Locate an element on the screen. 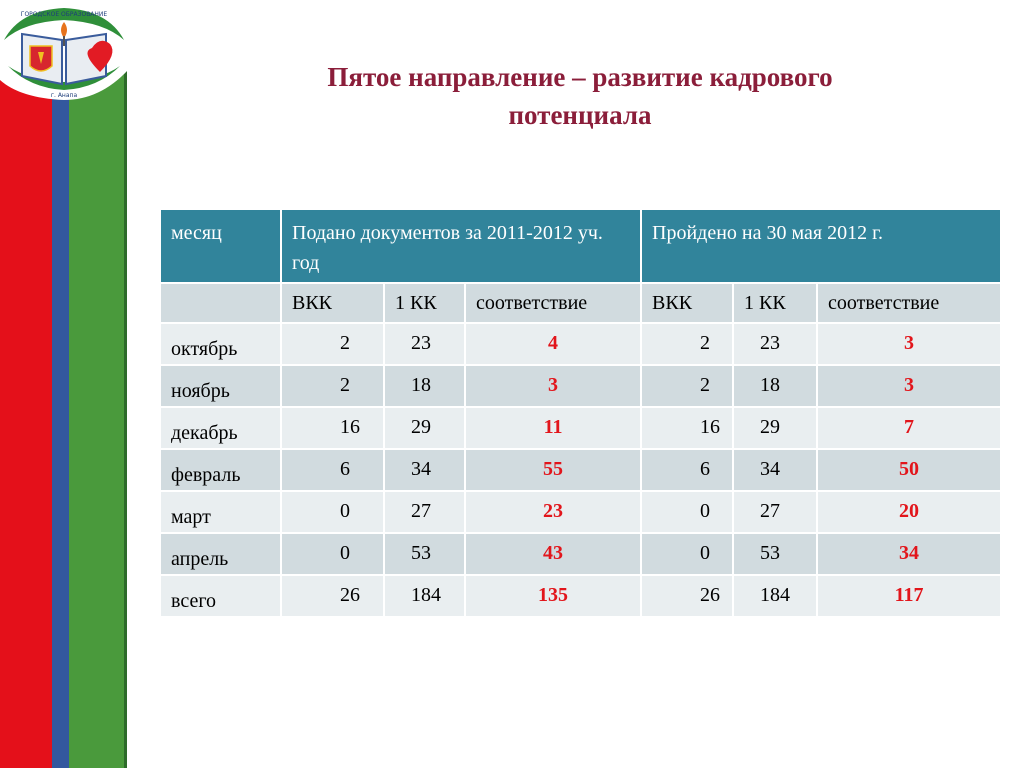 Image resolution: width=1024 pixels, height=768 pixels. cell-match-submitted: 55 is located at coordinates (553, 470).